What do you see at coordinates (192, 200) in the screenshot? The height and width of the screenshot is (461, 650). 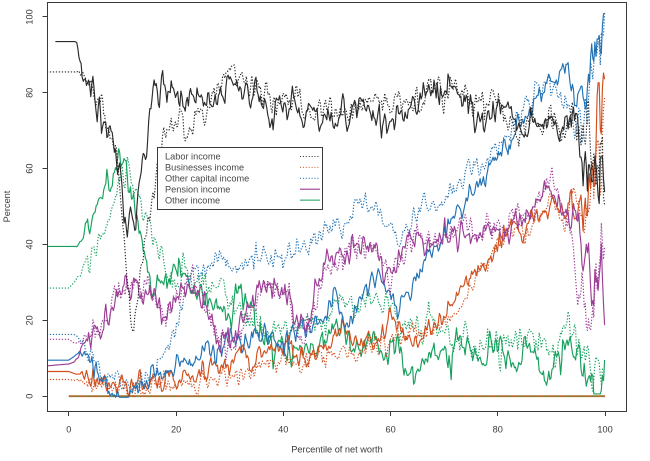 I see `svg-text: Other income` at bounding box center [192, 200].